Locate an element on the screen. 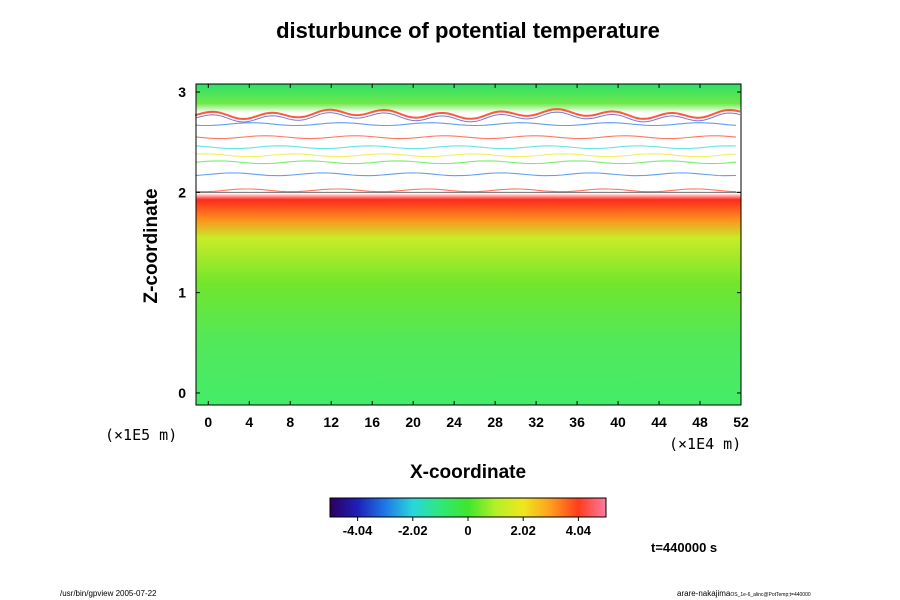 This screenshot has height=600, width=900. x-axis-label: X-coordinate is located at coordinates (468, 472).